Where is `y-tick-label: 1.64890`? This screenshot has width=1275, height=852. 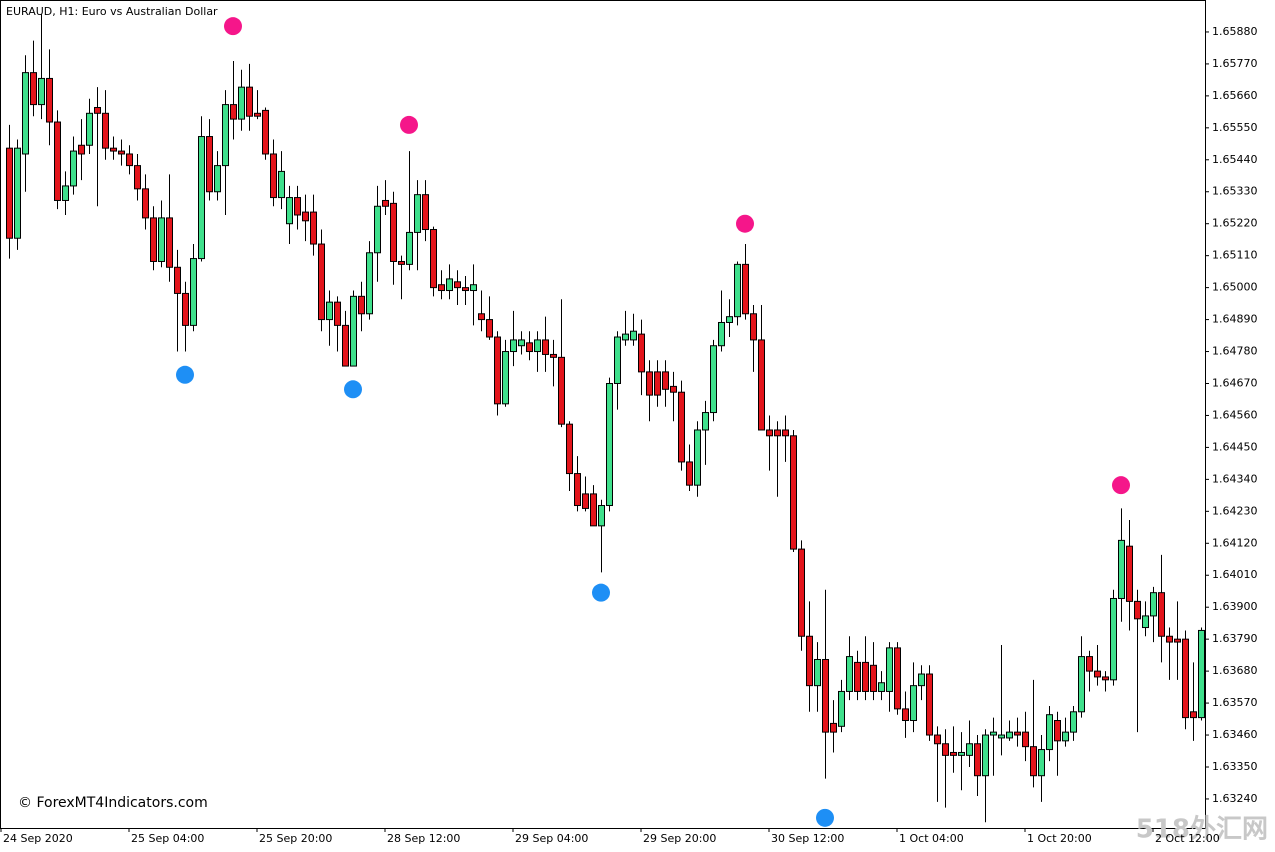
y-tick-label: 1.64890 is located at coordinates (1235, 319).